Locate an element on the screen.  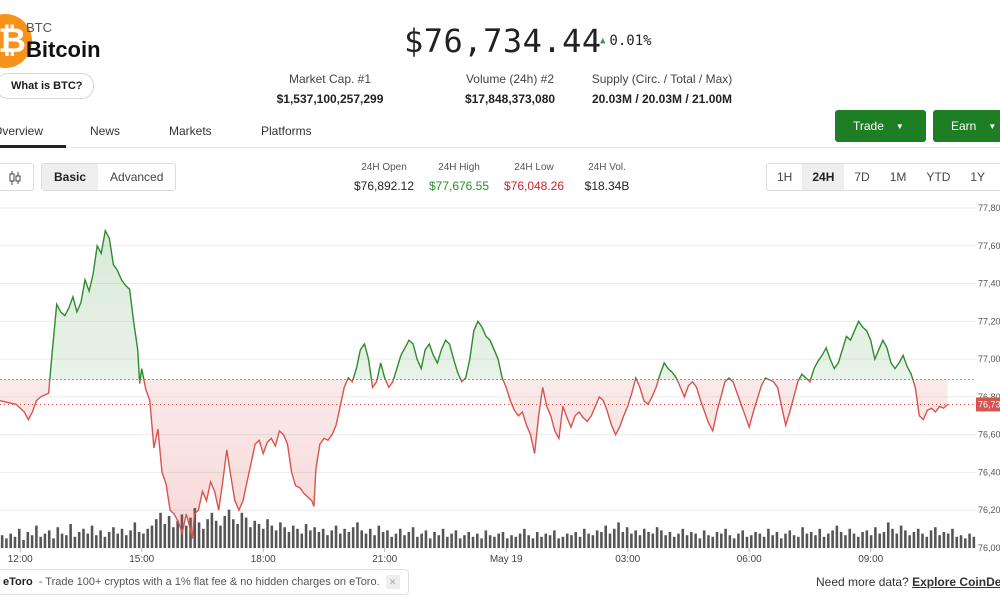
more-data-prefix: Need more data? is located at coordinates (862, 582).